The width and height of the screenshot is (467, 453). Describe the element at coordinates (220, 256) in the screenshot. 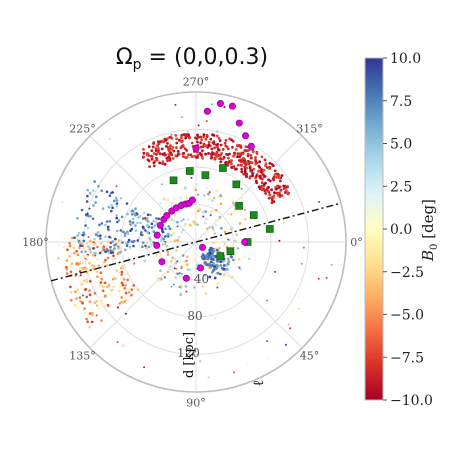

I see `green-square-marker` at that location.